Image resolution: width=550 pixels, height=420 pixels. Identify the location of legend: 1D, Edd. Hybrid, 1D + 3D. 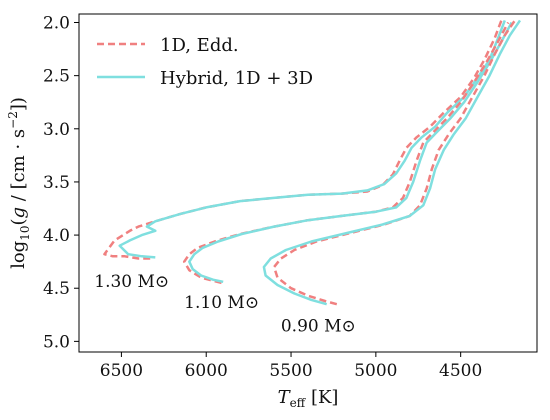
(205, 62).